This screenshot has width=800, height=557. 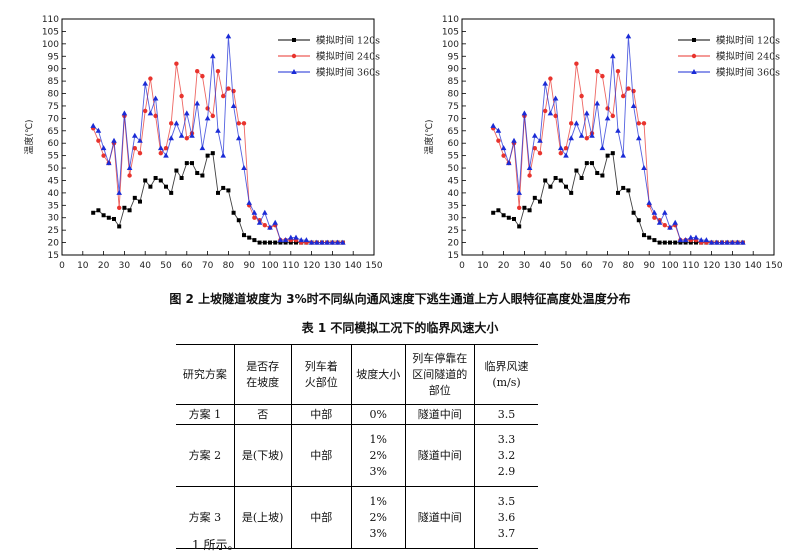 I want to click on cell-slope: 是(上坡), so click(x=262, y=517).